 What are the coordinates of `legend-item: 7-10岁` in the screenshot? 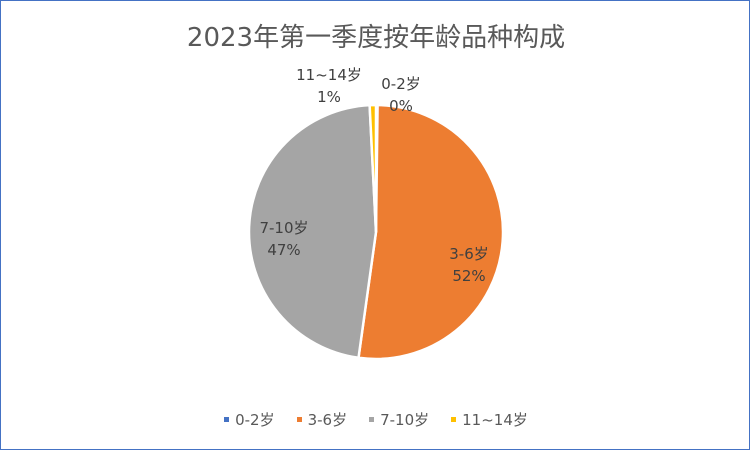 It's located at (399, 419).